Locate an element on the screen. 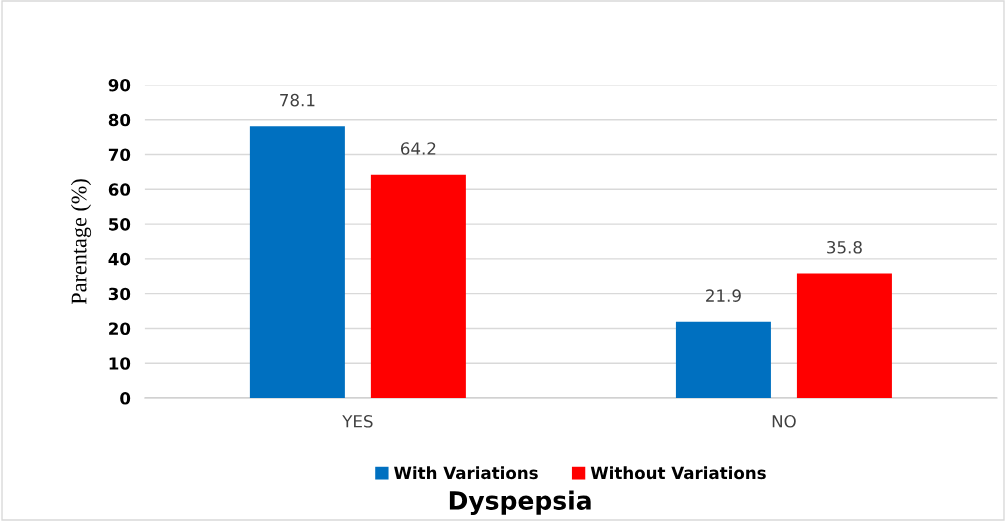 This screenshot has width=1006, height=521. y-tick-label: 40 is located at coordinates (119, 259).